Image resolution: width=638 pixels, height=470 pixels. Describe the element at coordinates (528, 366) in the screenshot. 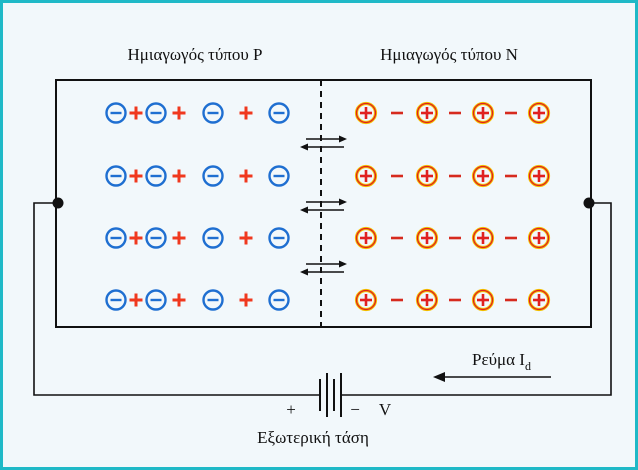

I see `current-label-subscript: d` at that location.